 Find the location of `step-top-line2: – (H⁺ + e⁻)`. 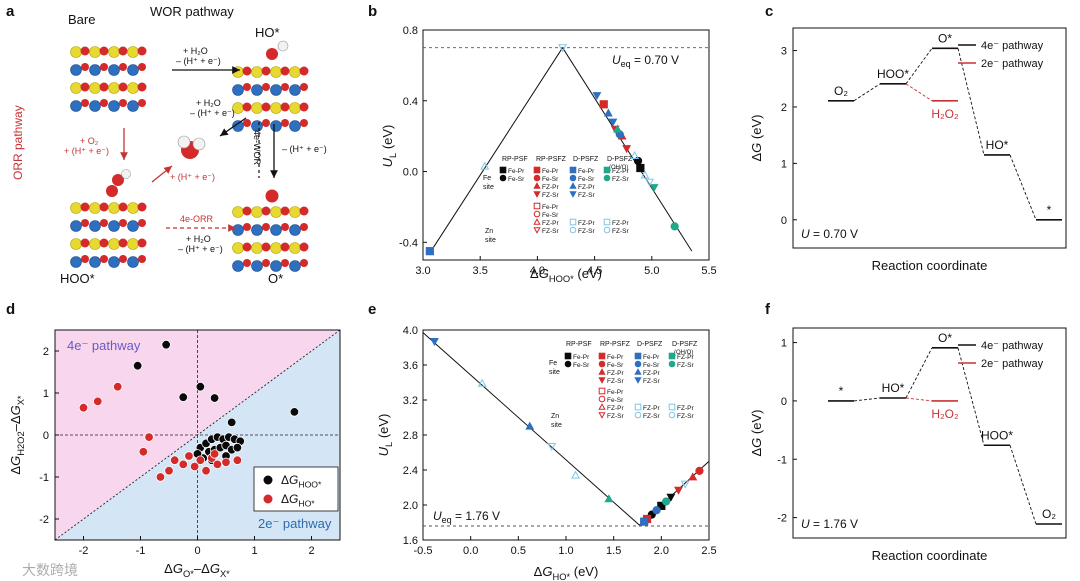

step-top-line2: – (H⁺ + e⁻) is located at coordinates (198, 61).